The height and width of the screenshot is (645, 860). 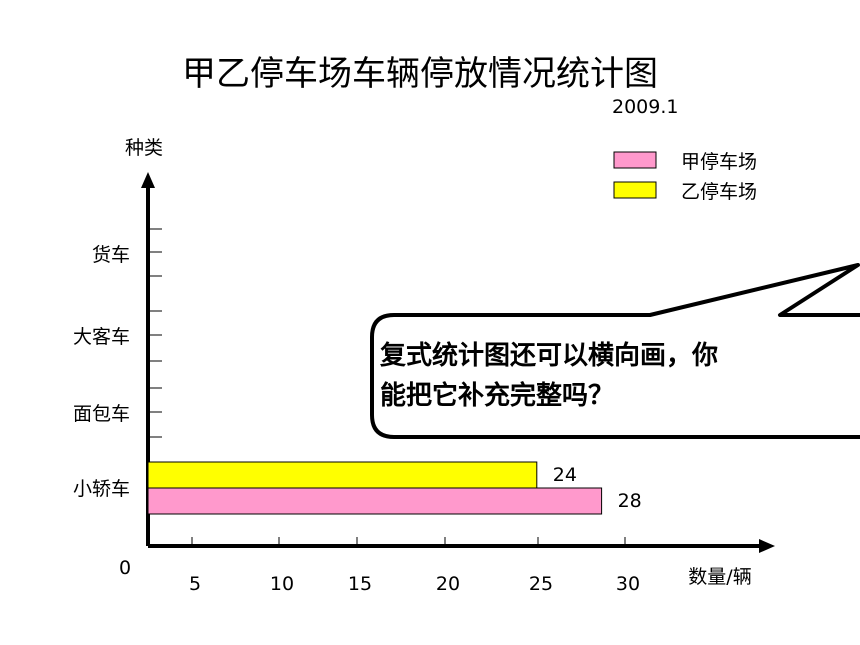 What do you see at coordinates (645, 107) in the screenshot?
I see `chart-subtitle: 2009.1` at bounding box center [645, 107].